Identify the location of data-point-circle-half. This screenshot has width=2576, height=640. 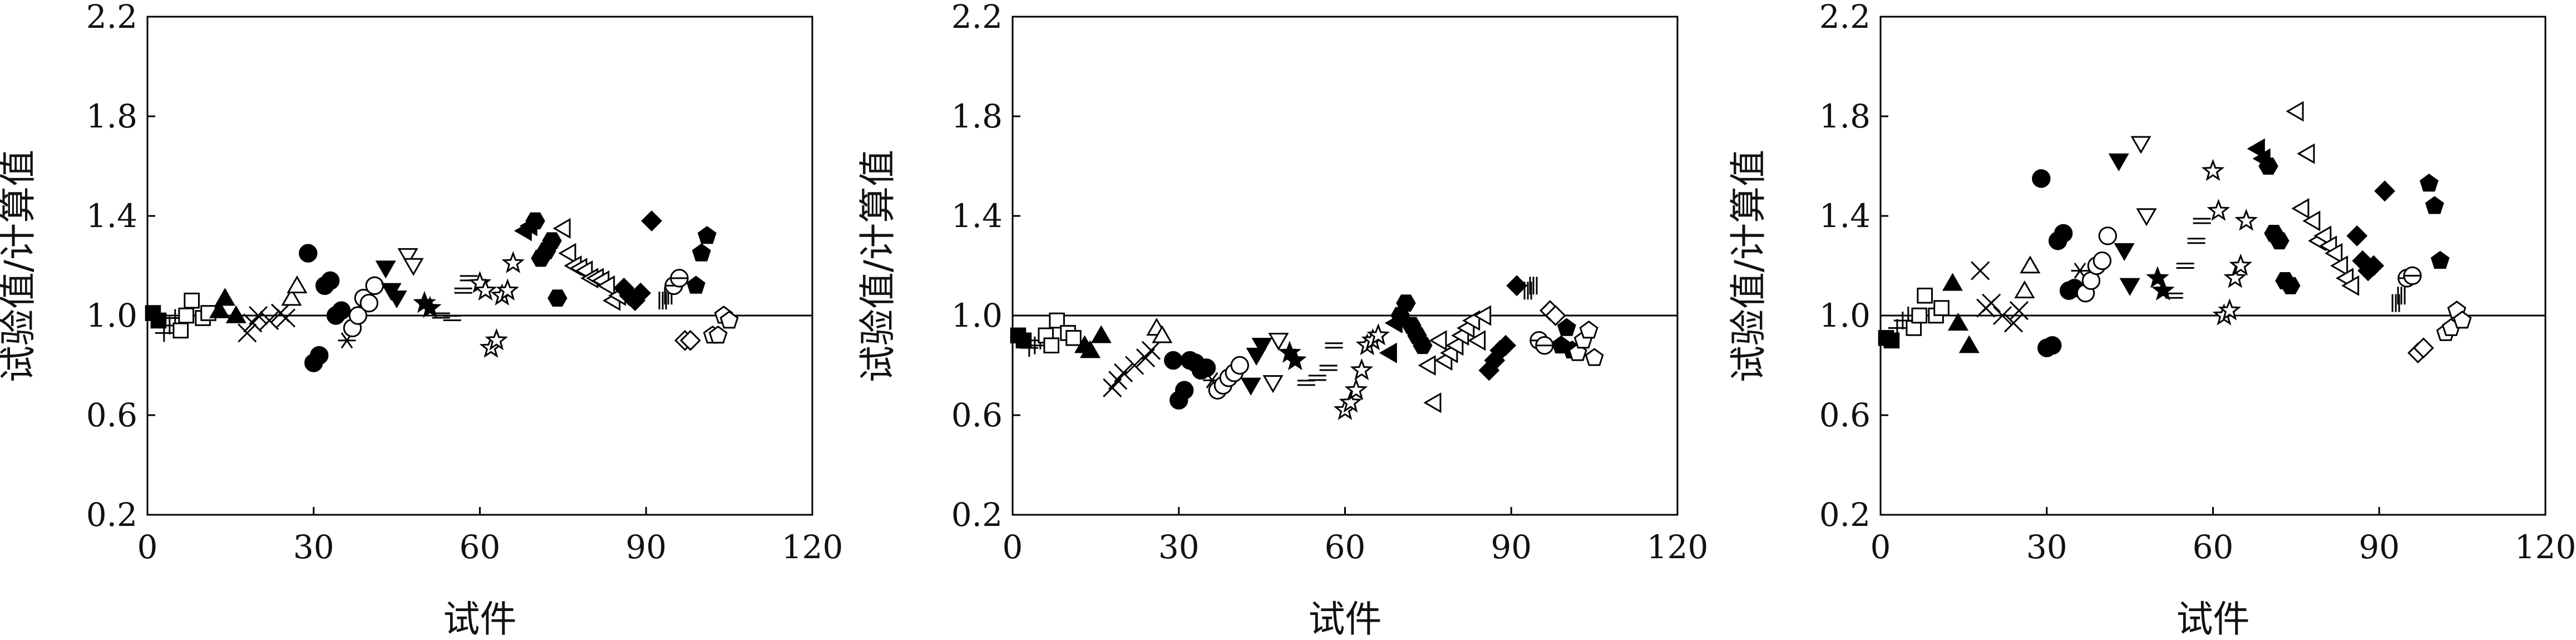
(680, 278).